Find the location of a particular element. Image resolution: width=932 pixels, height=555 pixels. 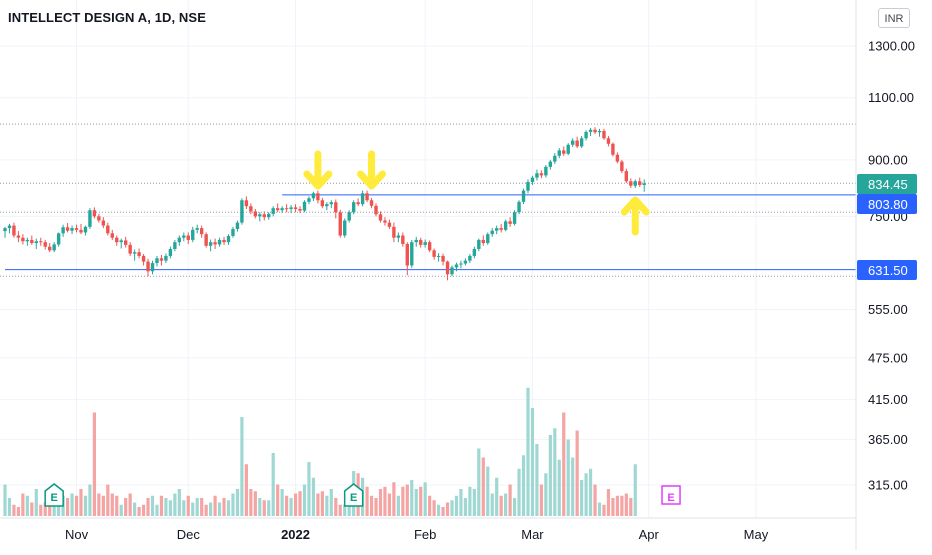

x-tick-label: Dec is located at coordinates (189, 534).